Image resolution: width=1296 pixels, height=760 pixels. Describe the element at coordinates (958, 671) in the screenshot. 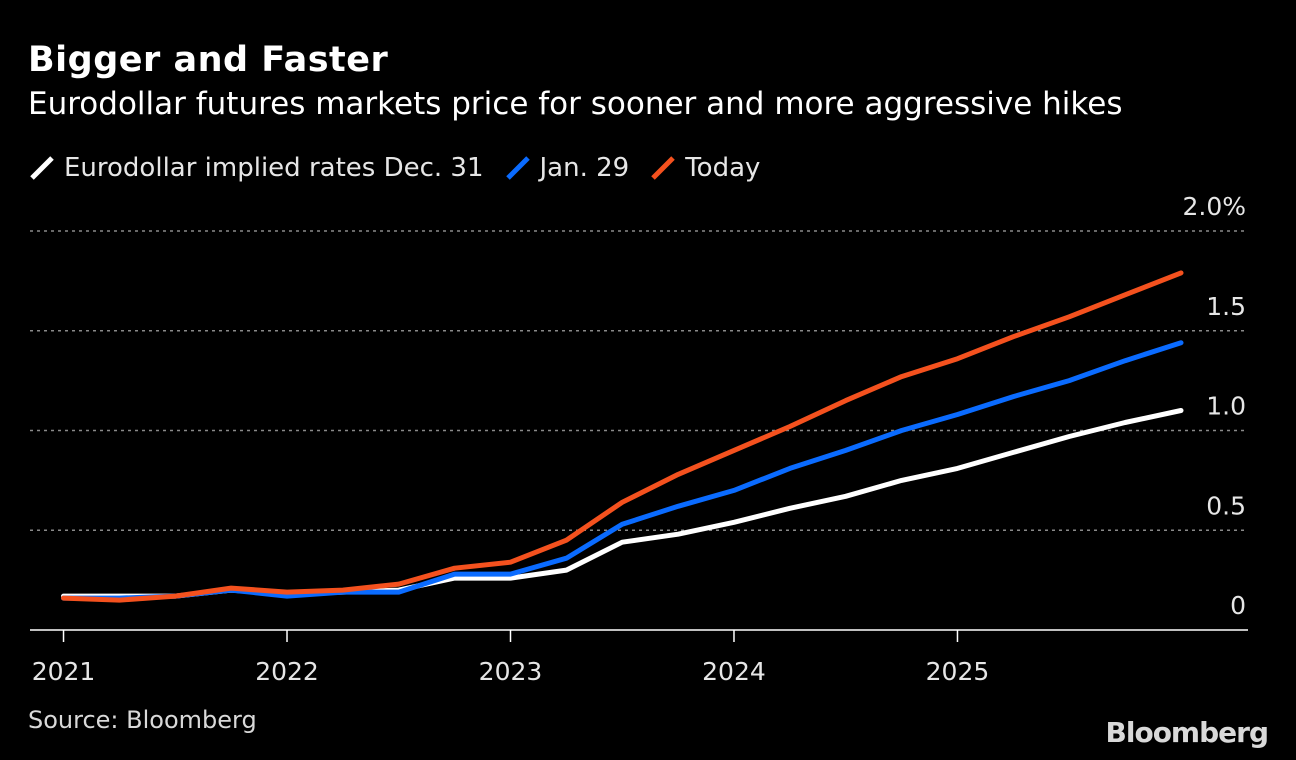

I see `x-tick-label-4: 2025` at that location.